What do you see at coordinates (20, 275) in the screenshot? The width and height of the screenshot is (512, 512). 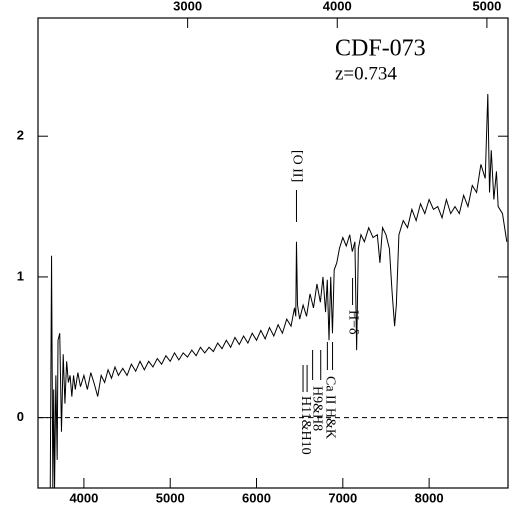 I see `y-tick-label: 1` at bounding box center [20, 275].